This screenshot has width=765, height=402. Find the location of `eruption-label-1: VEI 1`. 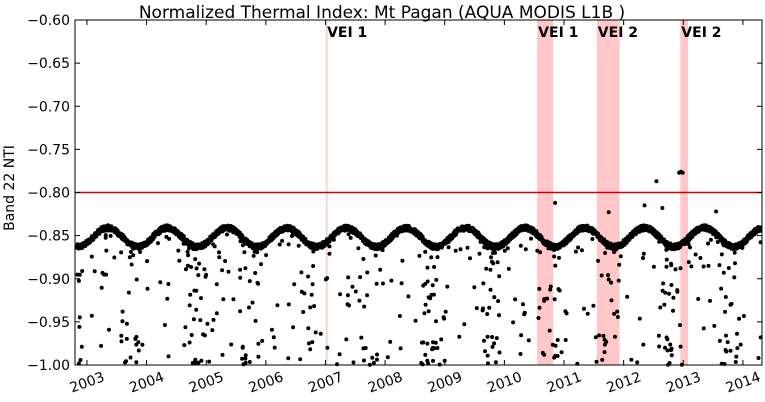

eruption-label-1: VEI 1 is located at coordinates (347, 33).